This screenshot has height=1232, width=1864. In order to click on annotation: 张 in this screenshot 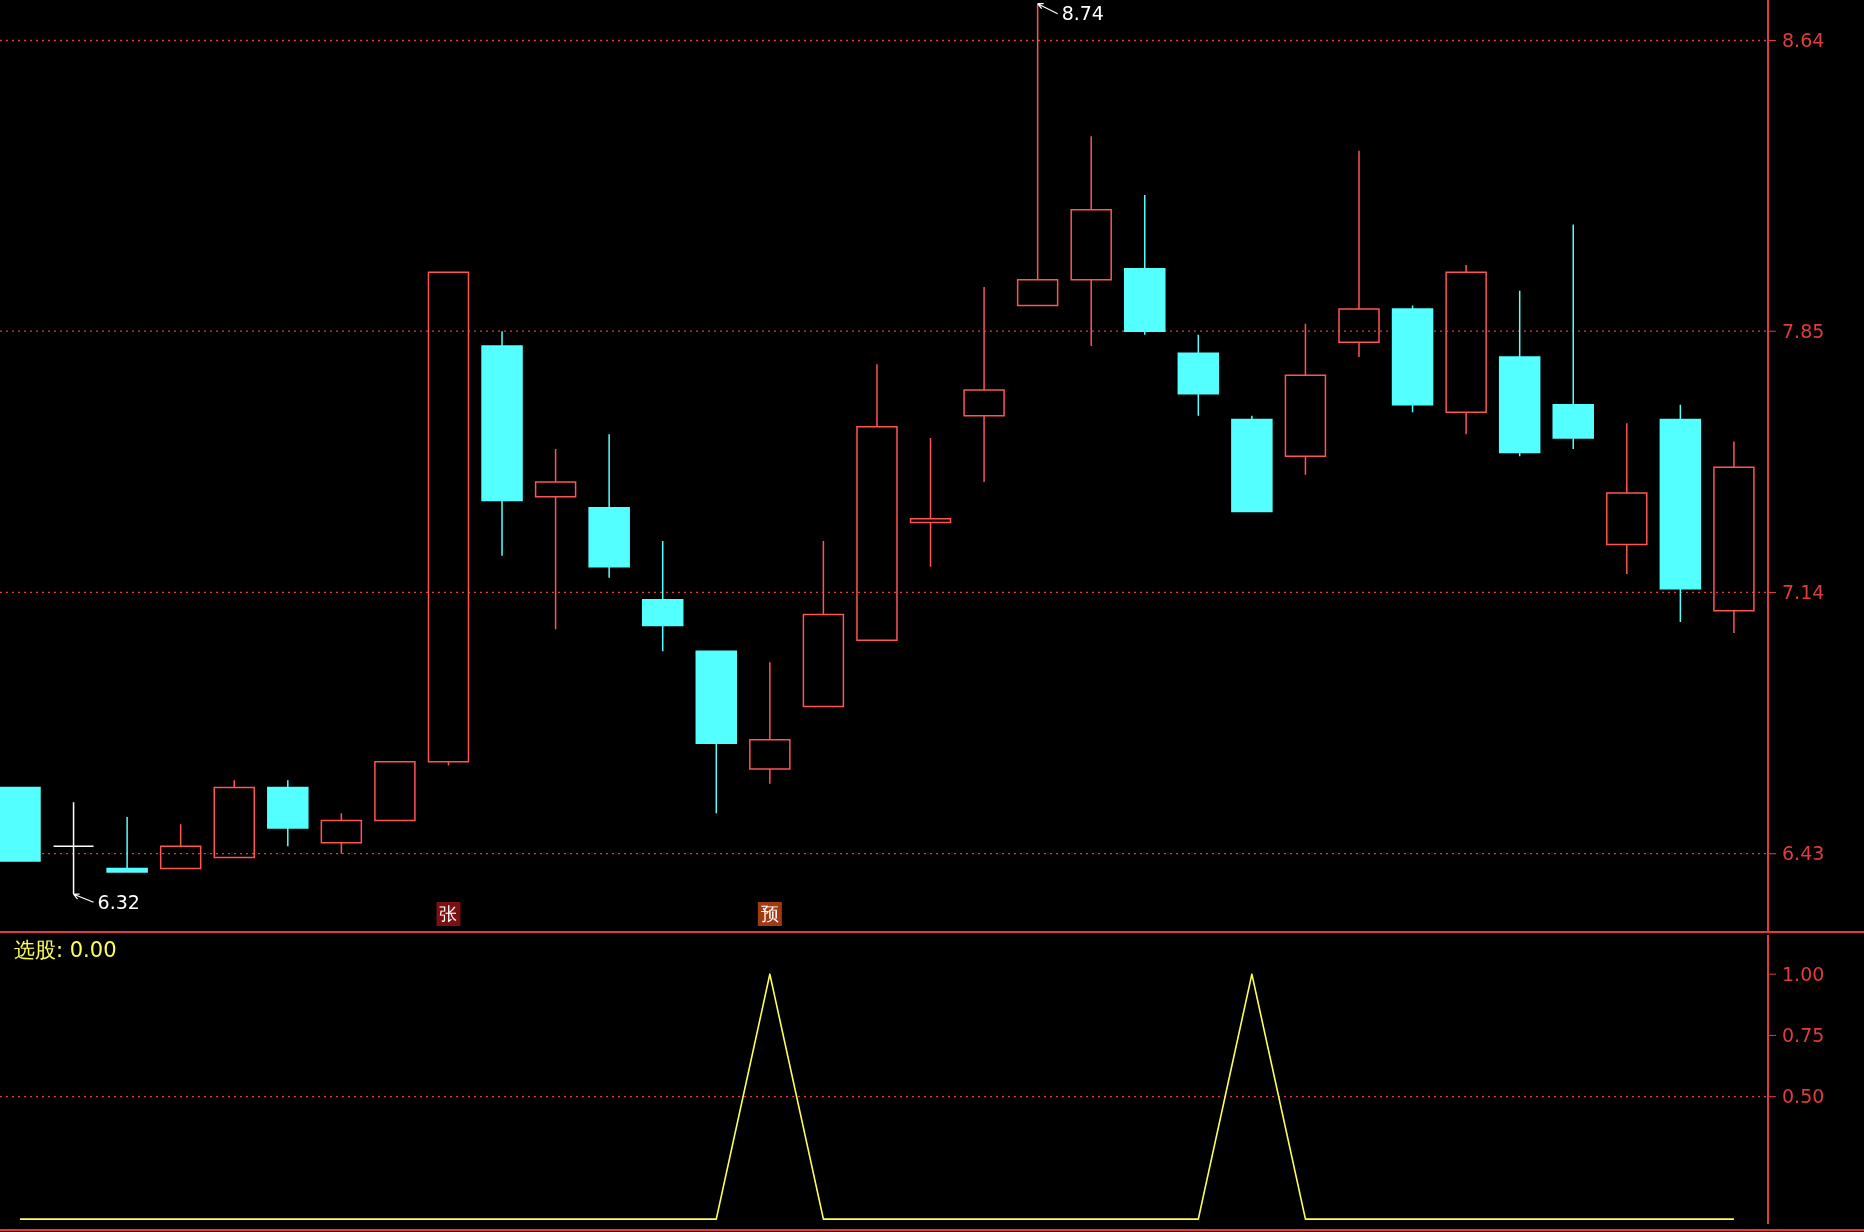, I will do `click(448, 914)`.